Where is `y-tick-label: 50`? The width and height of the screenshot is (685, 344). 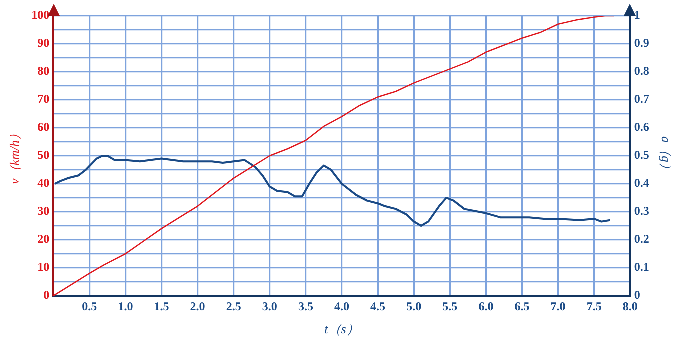 y-tick-label: 50 is located at coordinates (44, 155).